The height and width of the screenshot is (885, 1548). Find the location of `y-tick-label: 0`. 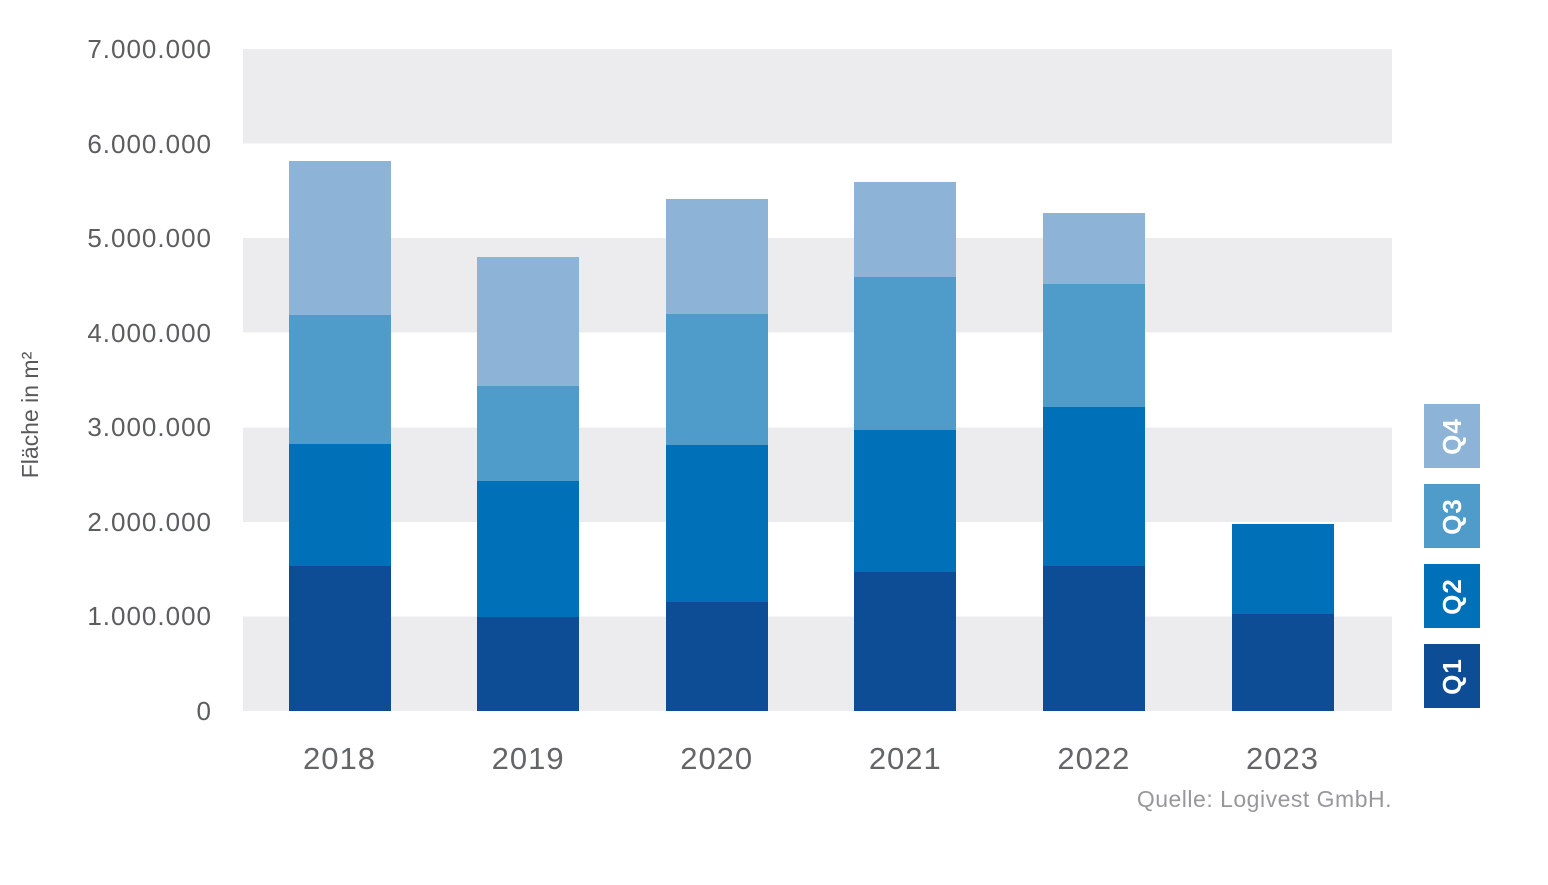

y-tick-label: 0 is located at coordinates (204, 711).